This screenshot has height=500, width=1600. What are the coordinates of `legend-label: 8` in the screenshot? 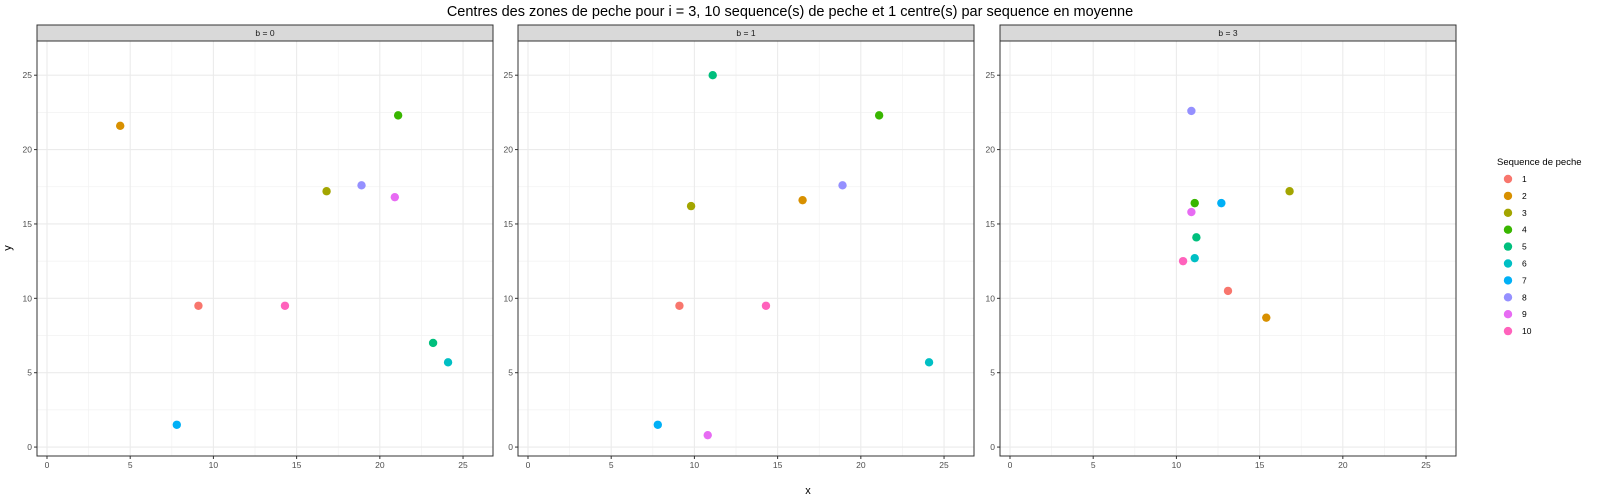 It's located at (1524, 297).